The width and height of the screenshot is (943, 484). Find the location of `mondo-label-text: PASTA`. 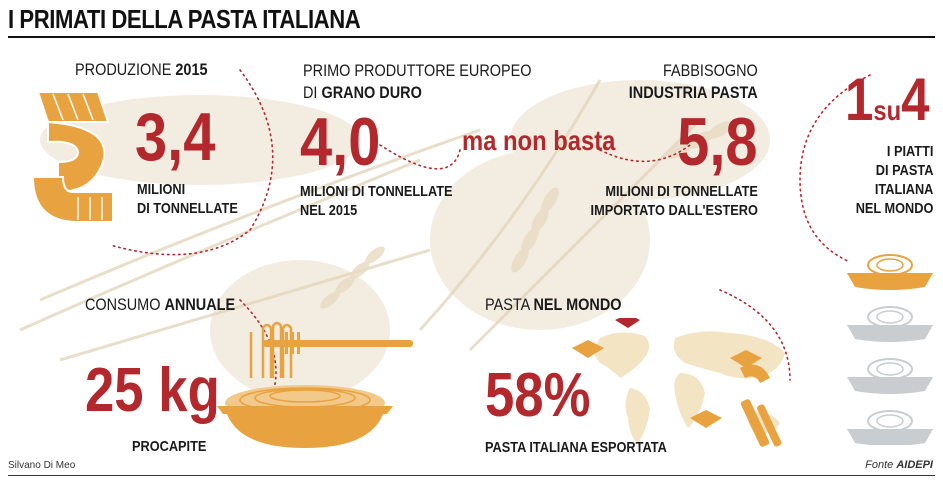

mondo-label-text: PASTA is located at coordinates (507, 304).